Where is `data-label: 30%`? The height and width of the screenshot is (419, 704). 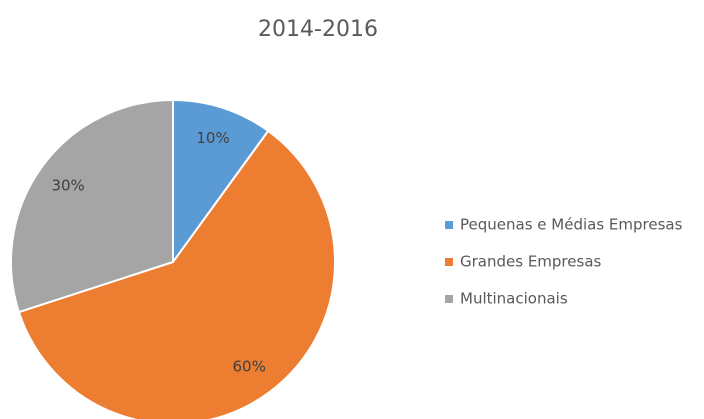 data-label: 30% is located at coordinates (67, 185).